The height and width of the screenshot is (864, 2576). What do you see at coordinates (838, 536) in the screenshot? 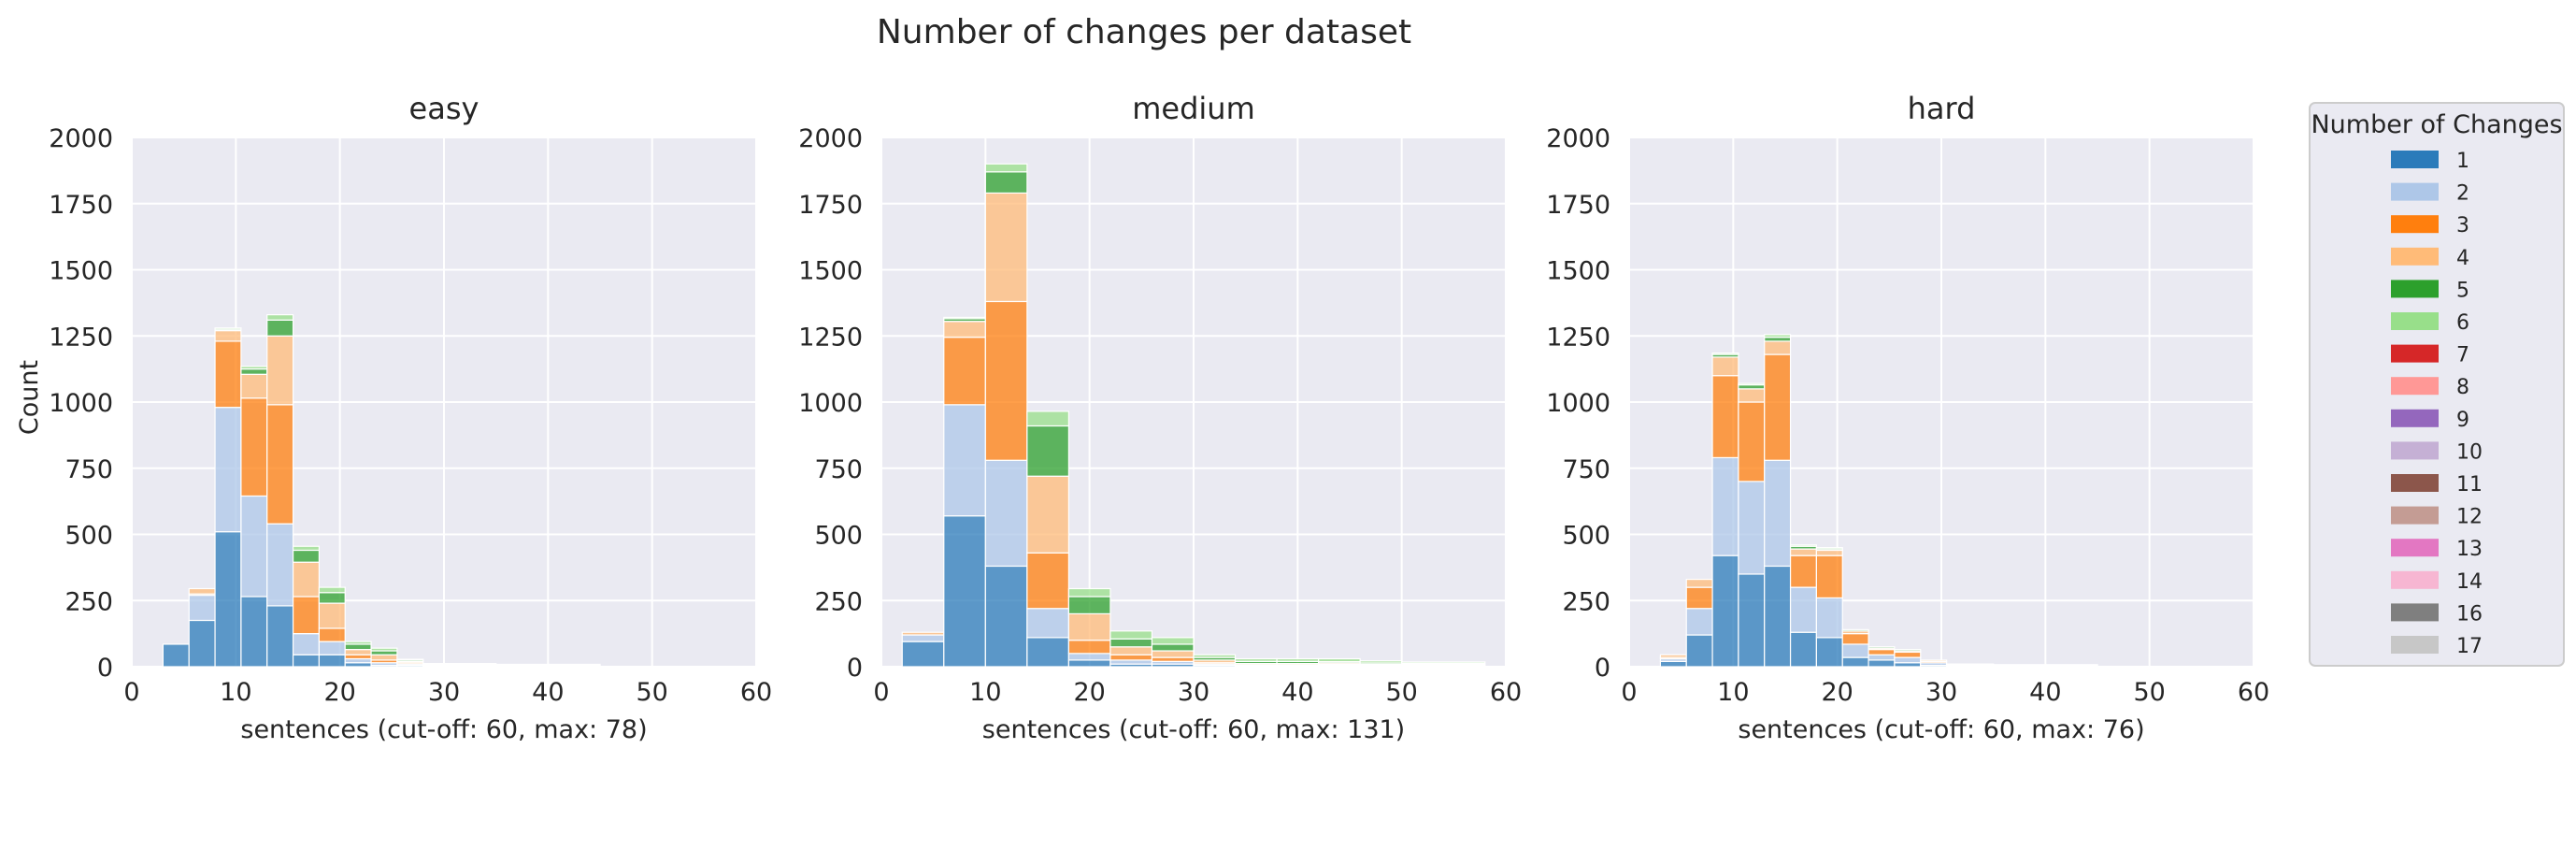
I see `y-tick-label: 500` at bounding box center [838, 536].